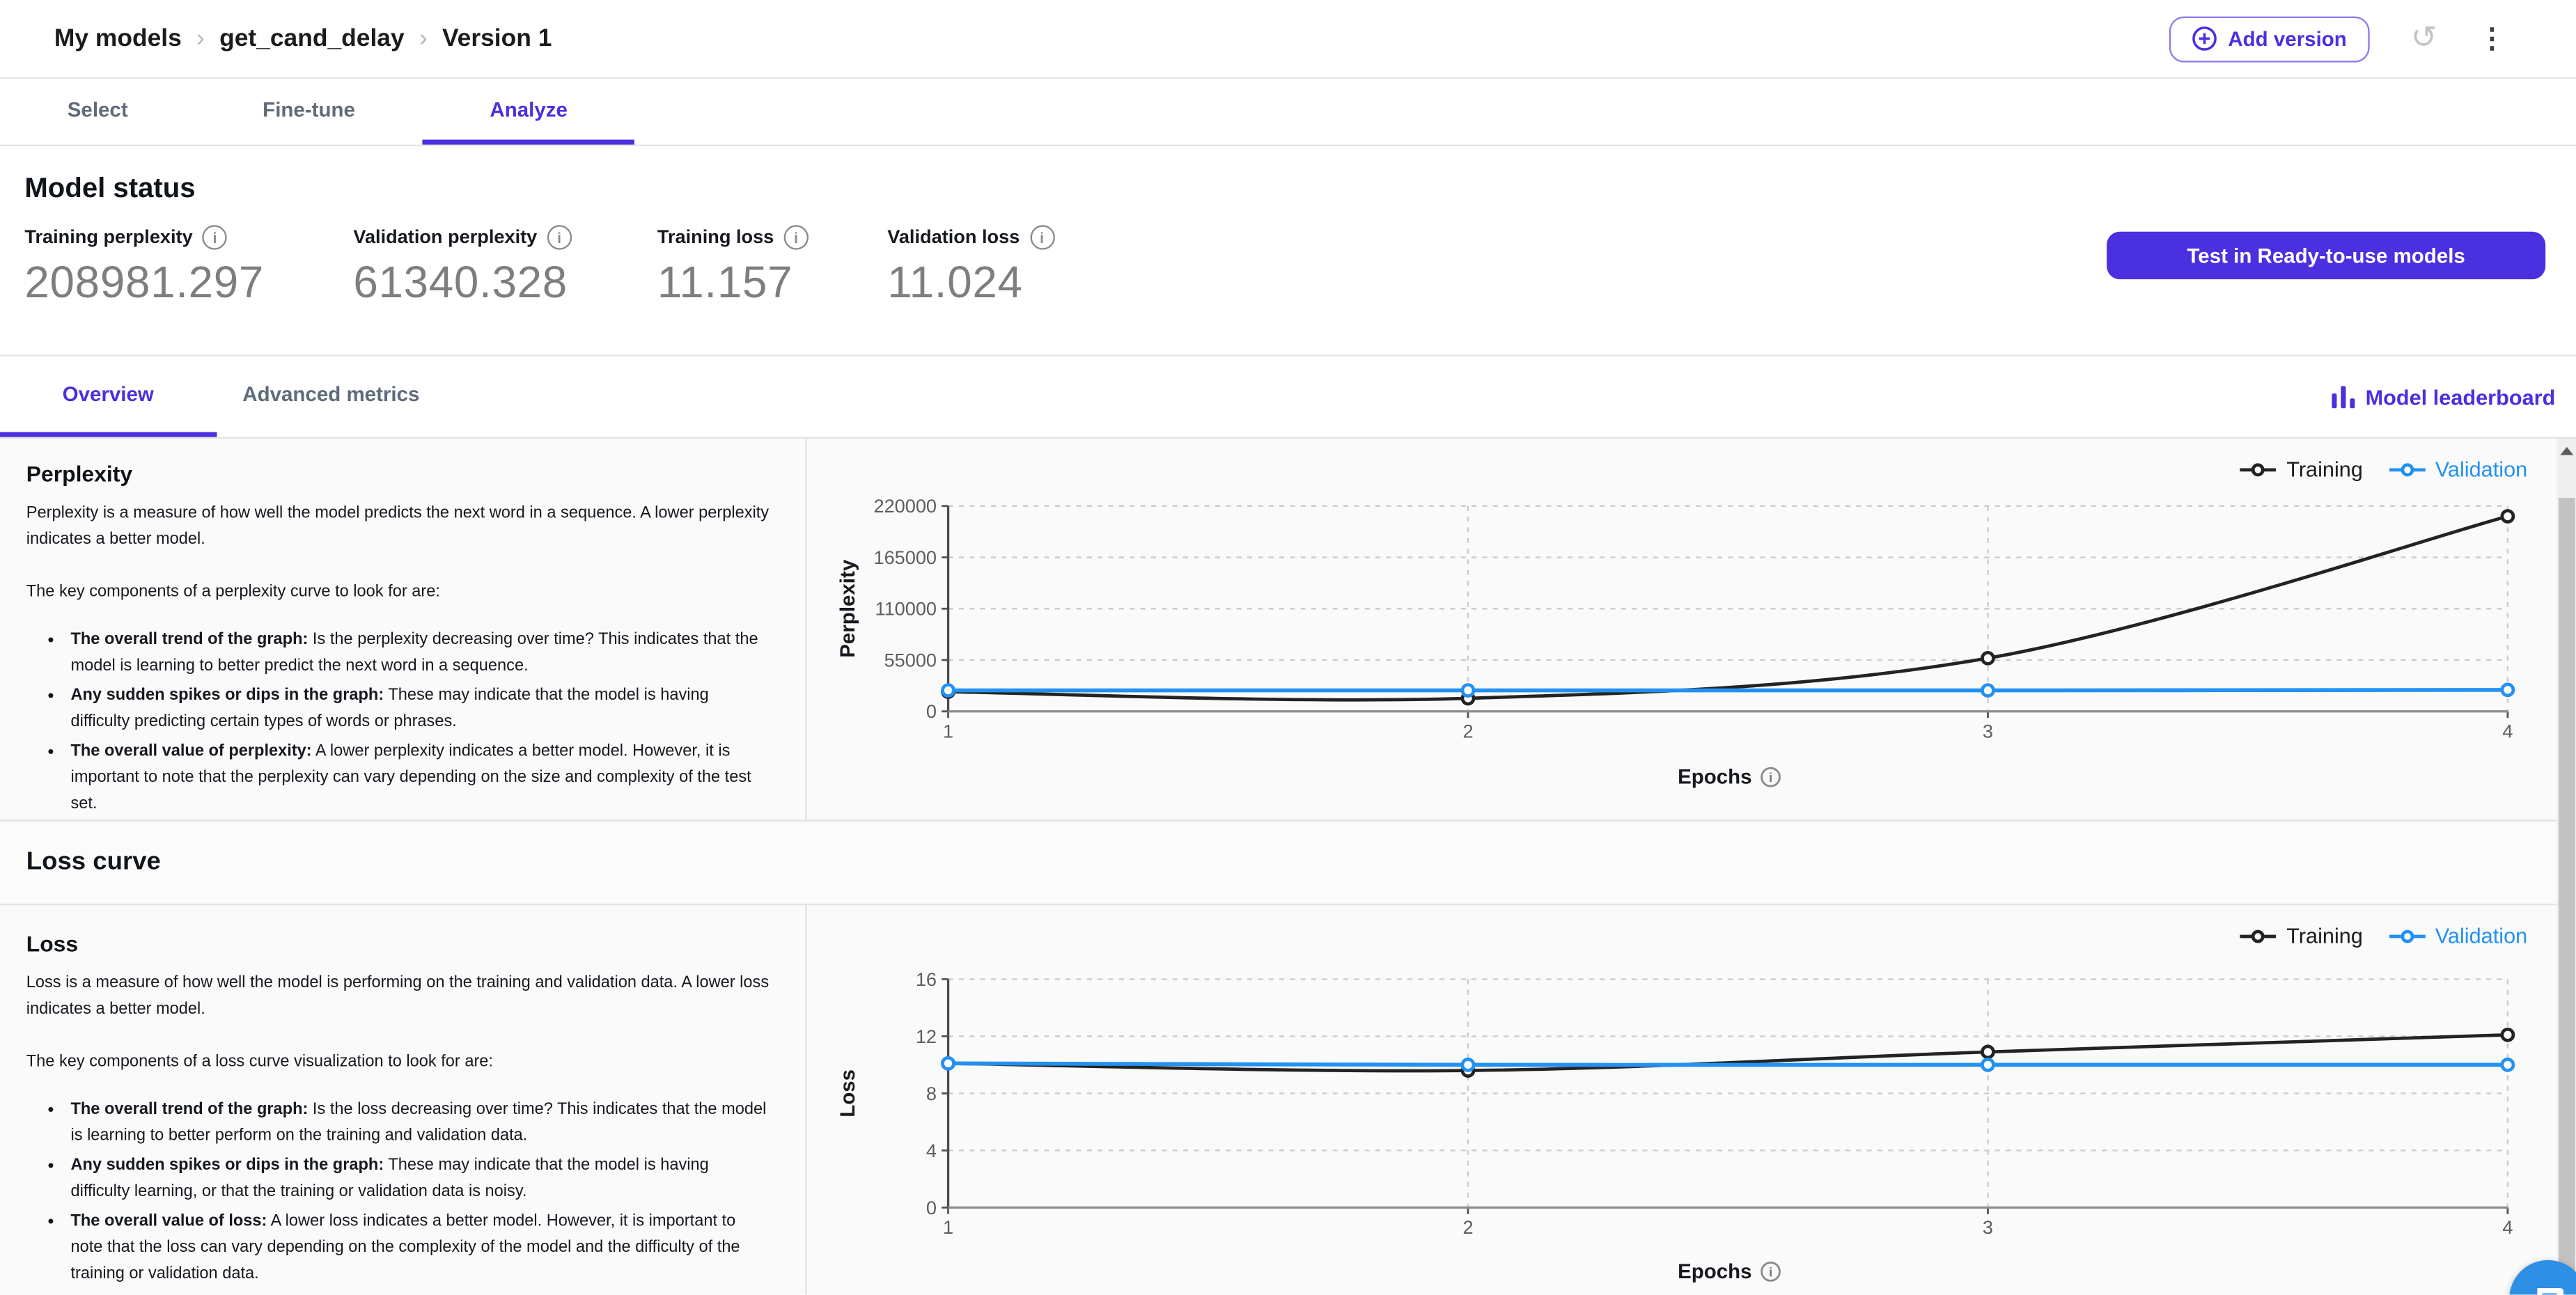 Image resolution: width=2576 pixels, height=1295 pixels. I want to click on bullet-bold: The overall trend of the graph:, so click(189, 640).